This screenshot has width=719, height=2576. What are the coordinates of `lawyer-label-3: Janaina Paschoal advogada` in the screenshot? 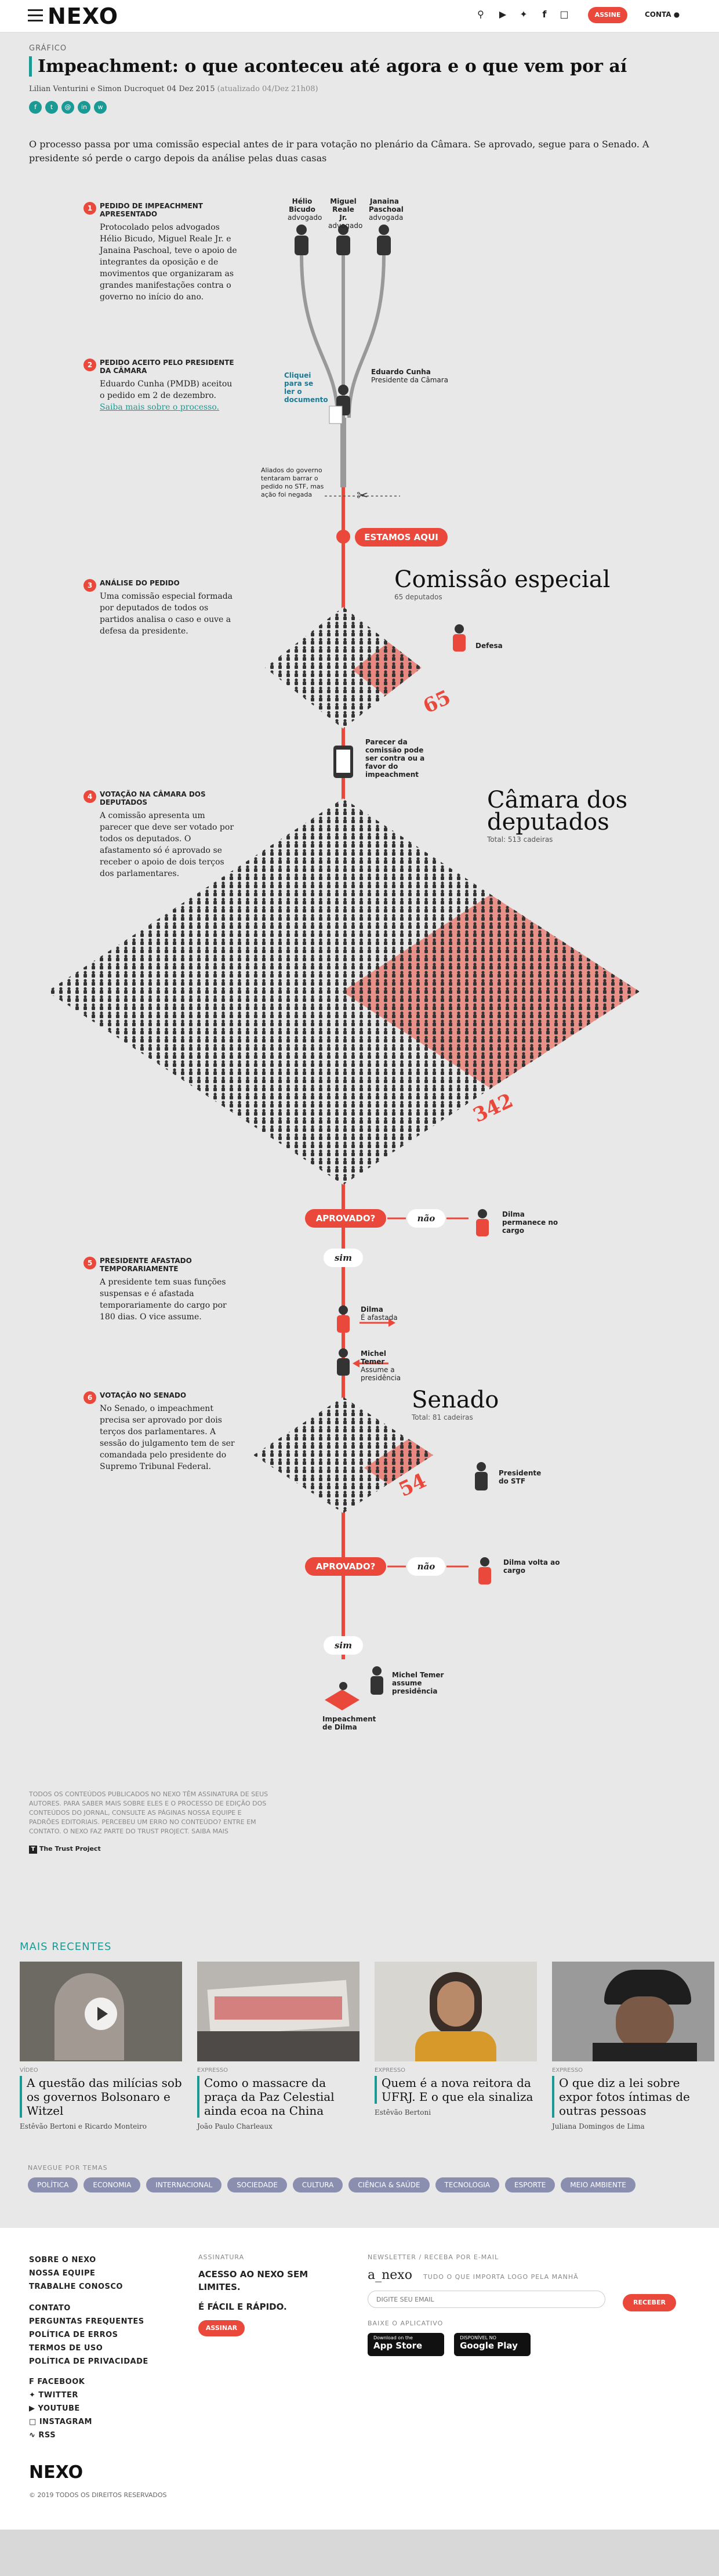 It's located at (386, 209).